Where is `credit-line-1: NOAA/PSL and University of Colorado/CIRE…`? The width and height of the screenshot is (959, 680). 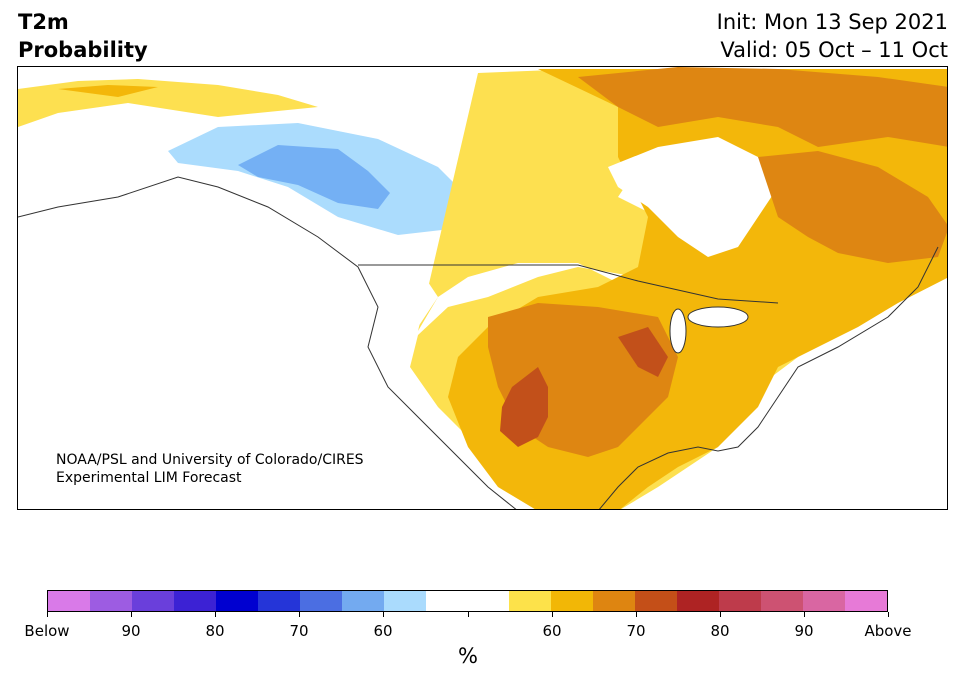
credit-line-1: NOAA/PSL and University of Colorado/CIRE… is located at coordinates (210, 460).